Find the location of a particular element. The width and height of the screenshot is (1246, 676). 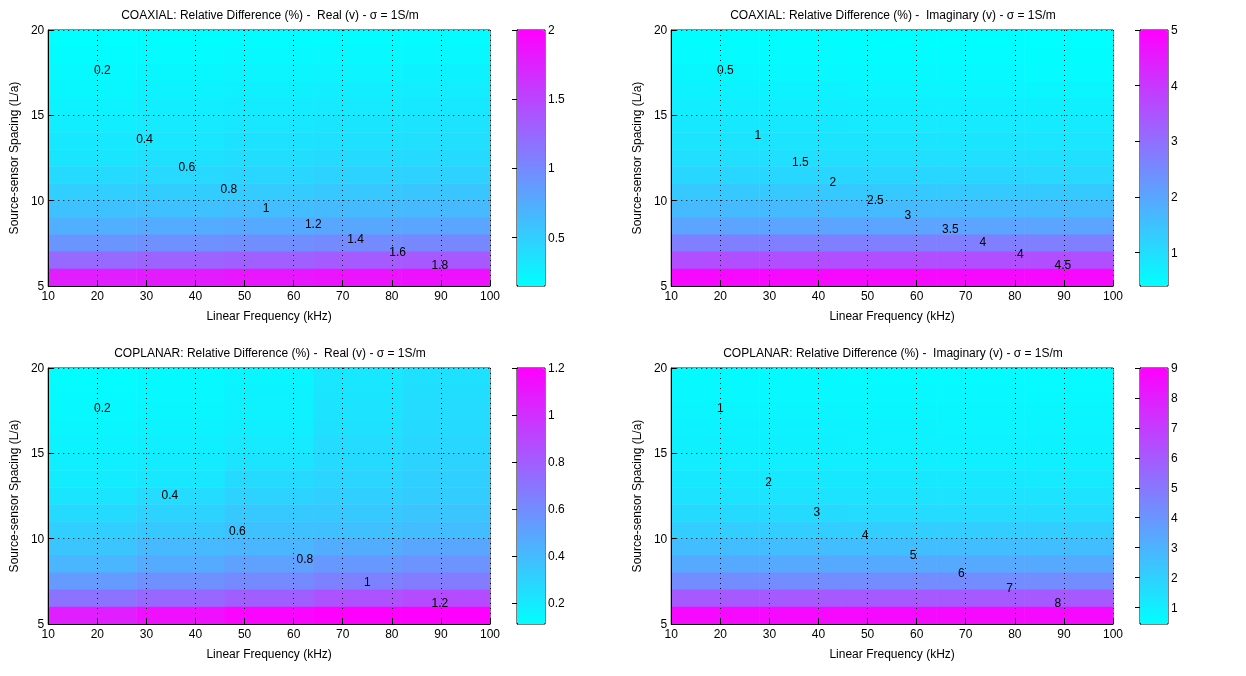

annotation: 5 is located at coordinates (913, 555).